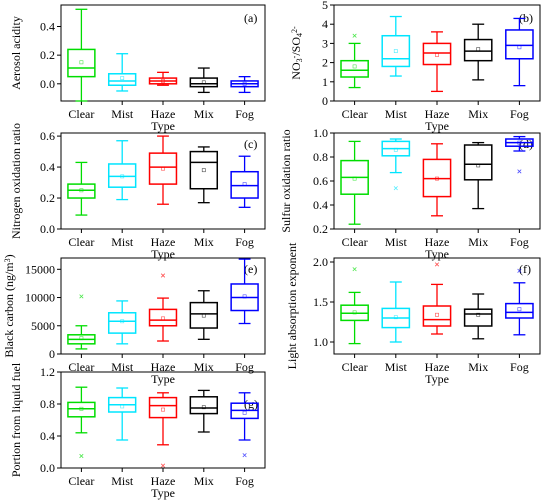 This screenshot has width=550, height=500. What do you see at coordinates (354, 182) in the screenshot?
I see `panel-d-box-clear` at bounding box center [354, 182].